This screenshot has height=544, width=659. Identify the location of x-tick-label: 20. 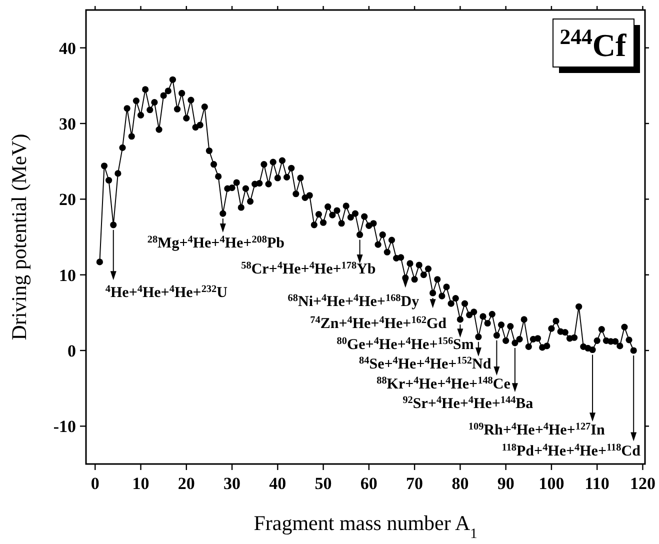
(186, 483).